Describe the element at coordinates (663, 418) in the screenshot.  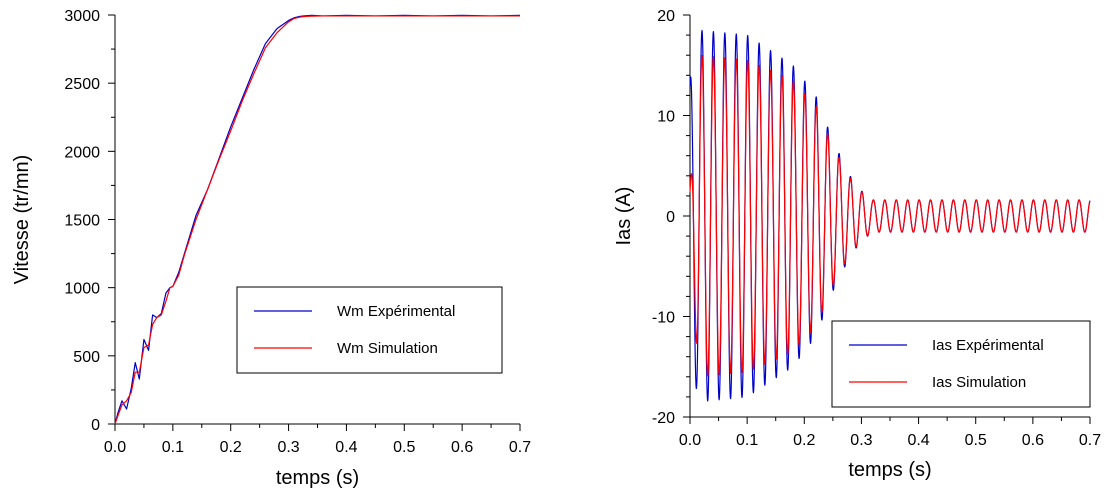
I see `y-tick-label: -20` at that location.